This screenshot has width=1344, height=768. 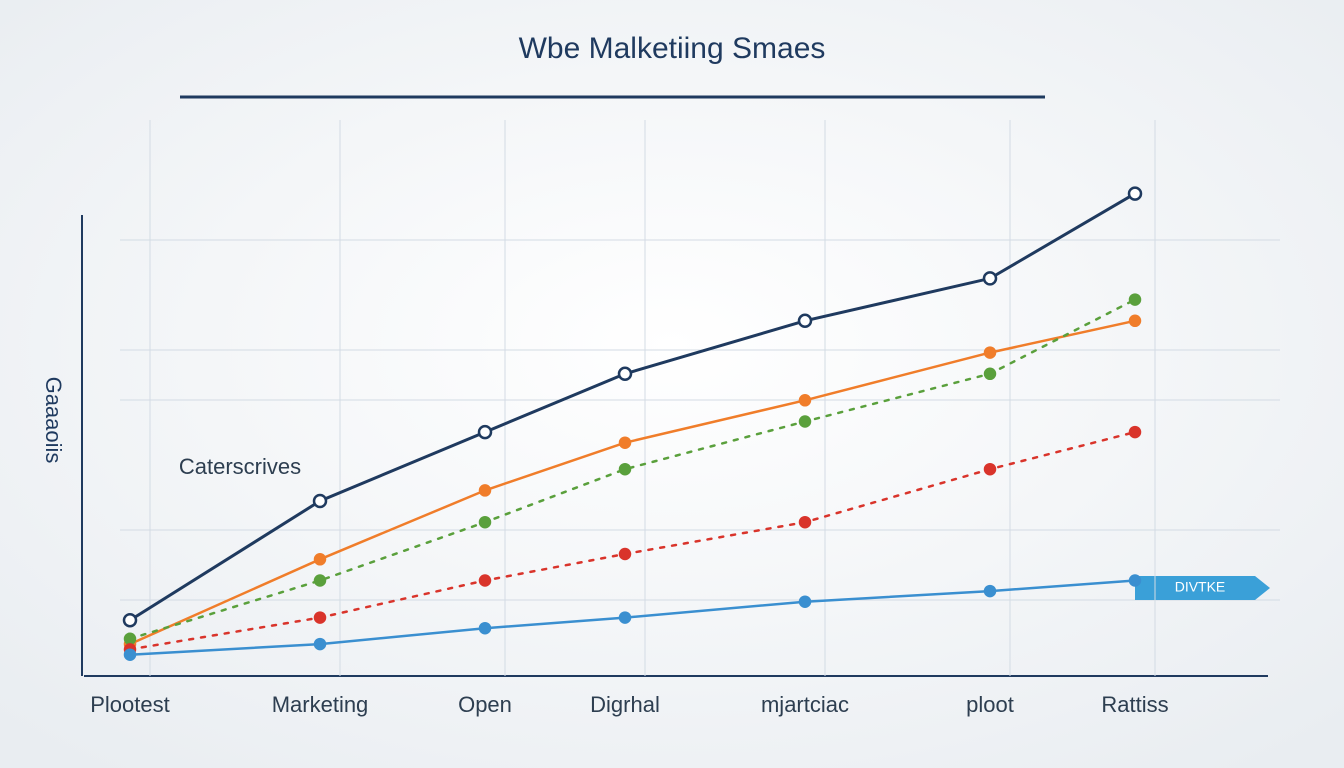 What do you see at coordinates (805, 704) in the screenshot?
I see `x-tick-label: mjartciac` at bounding box center [805, 704].